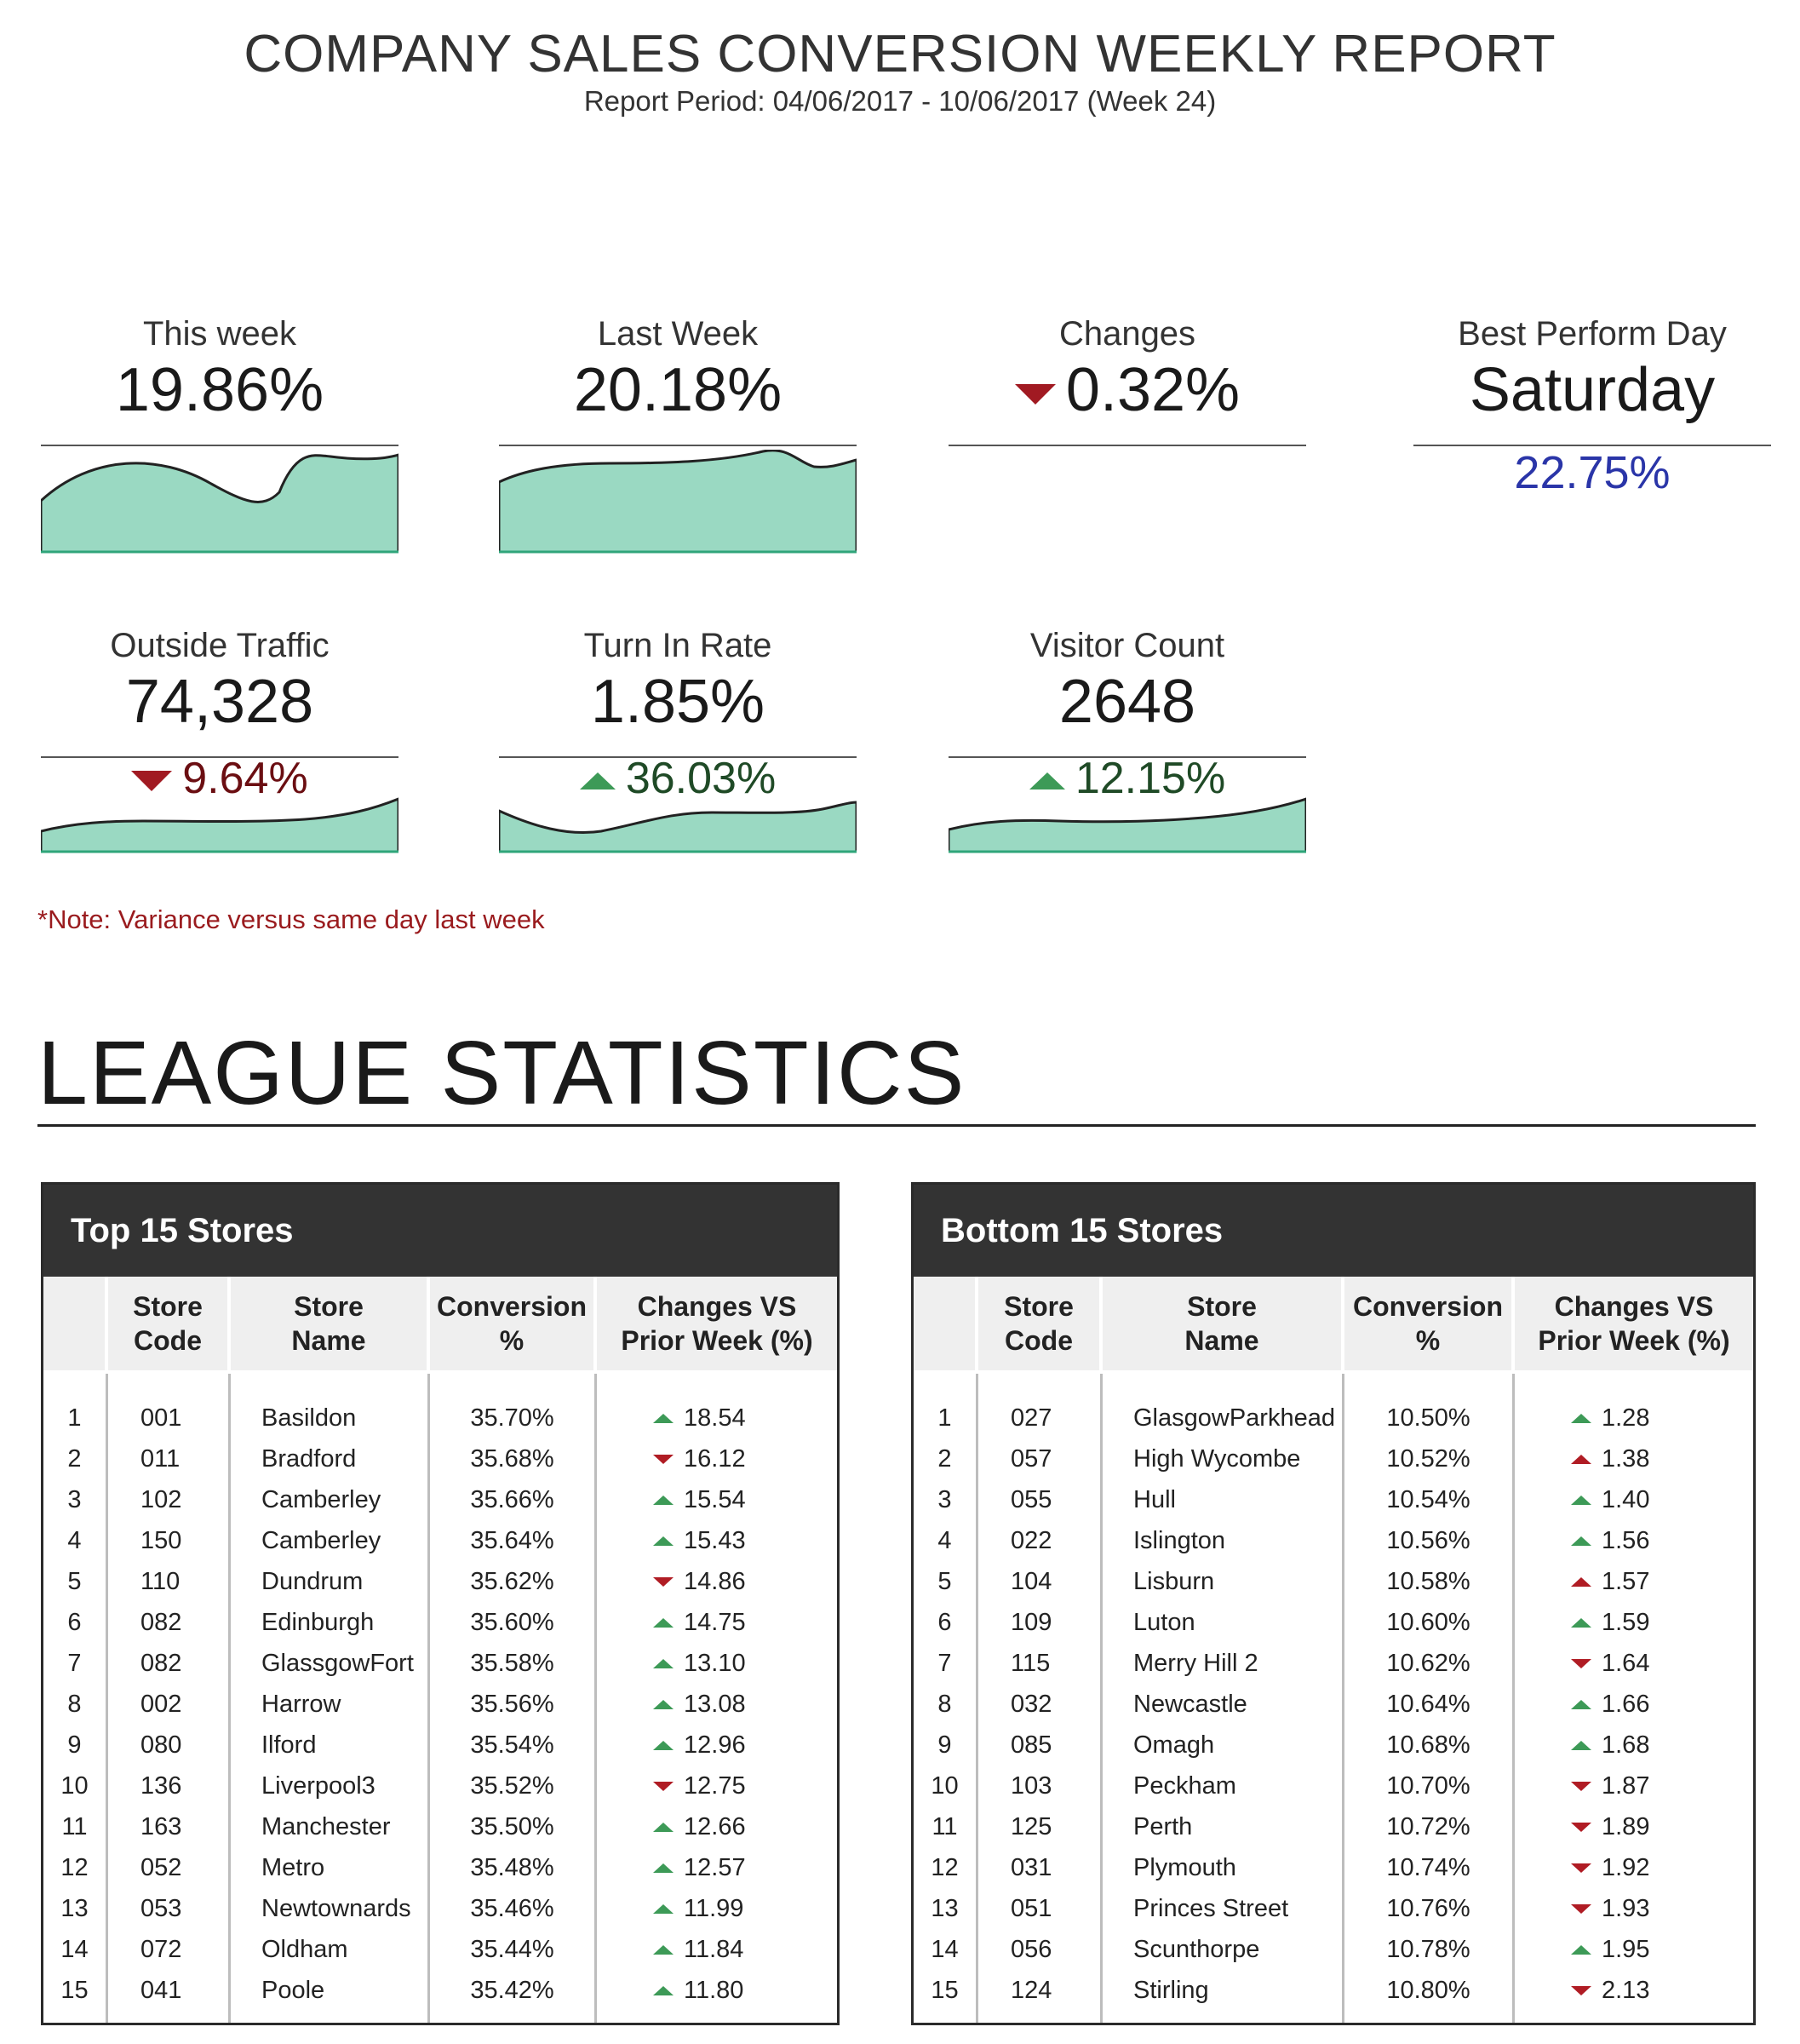  What do you see at coordinates (1040, 1581) in the screenshot?
I see `store-code-cell: 104` at bounding box center [1040, 1581].